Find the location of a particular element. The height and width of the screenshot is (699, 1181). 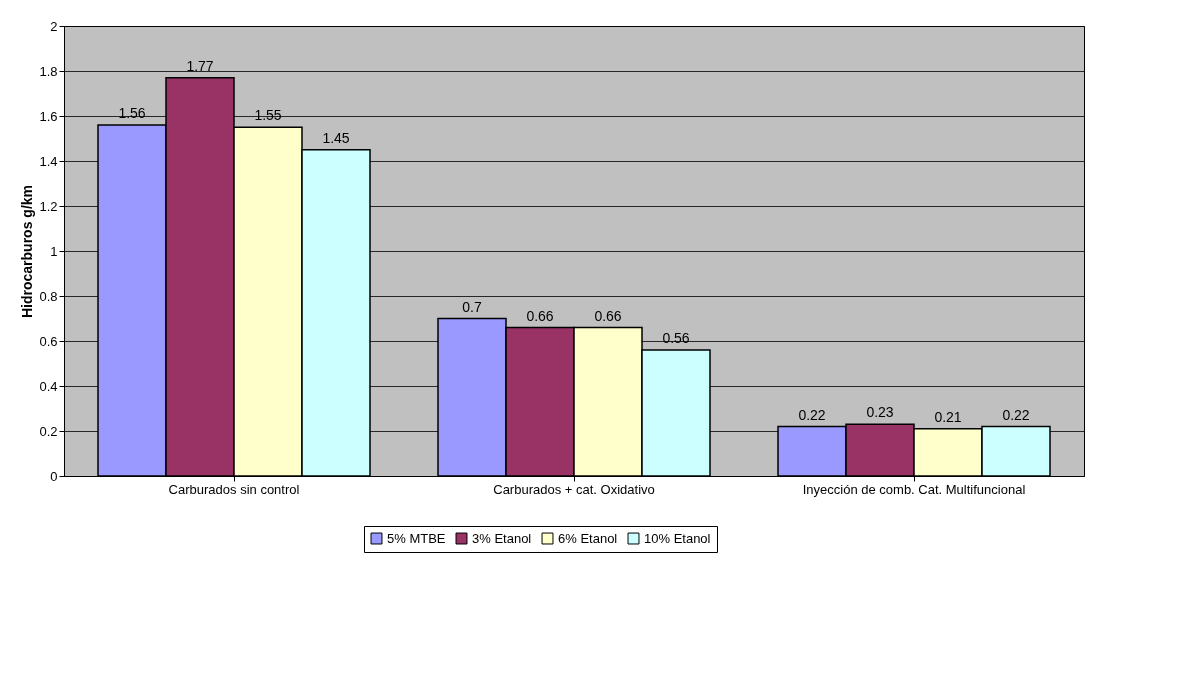

legend-label: 5% MTBE is located at coordinates (416, 538).